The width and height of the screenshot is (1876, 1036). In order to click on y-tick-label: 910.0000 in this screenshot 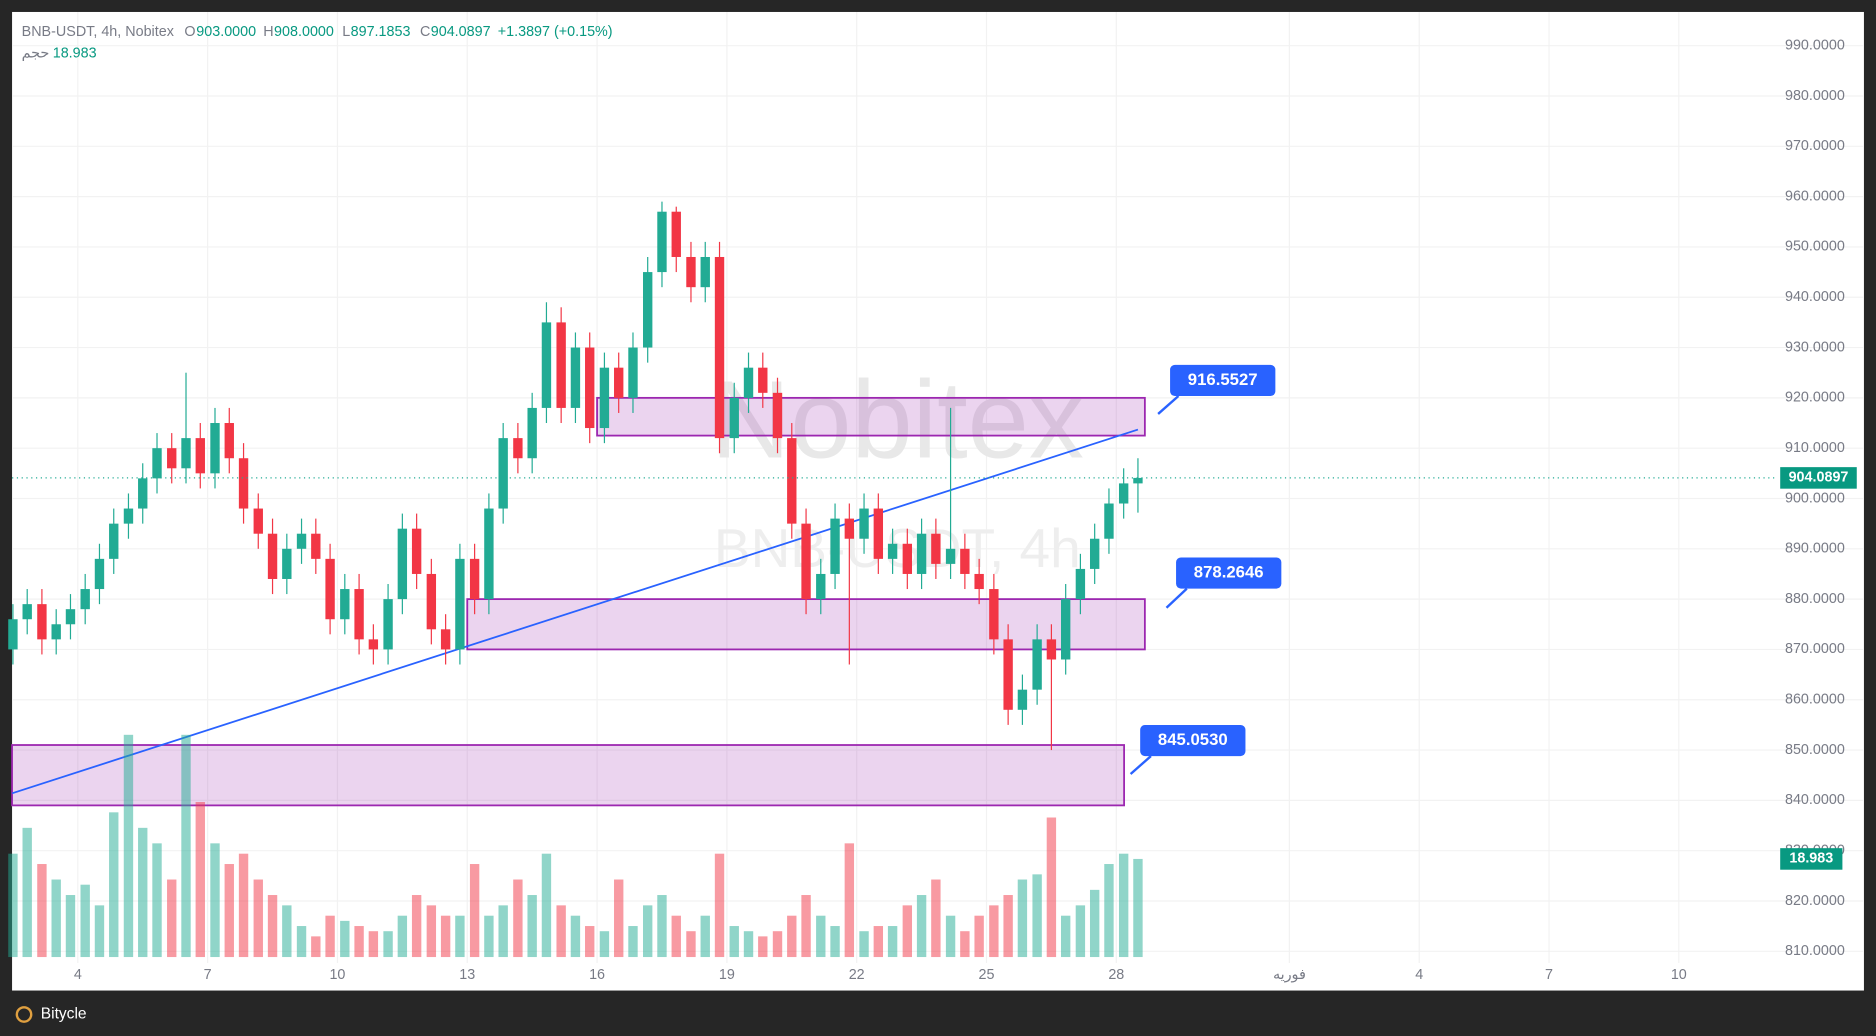, I will do `click(1815, 448)`.